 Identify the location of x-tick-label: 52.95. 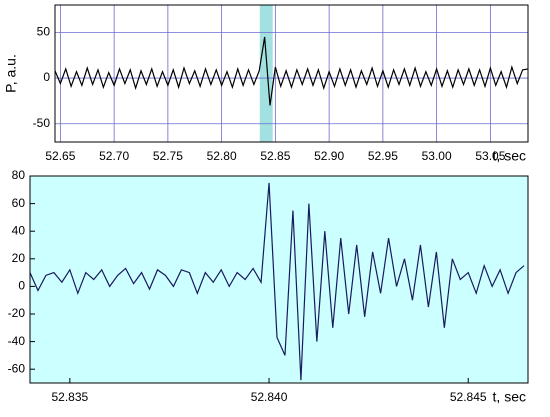
(383, 156).